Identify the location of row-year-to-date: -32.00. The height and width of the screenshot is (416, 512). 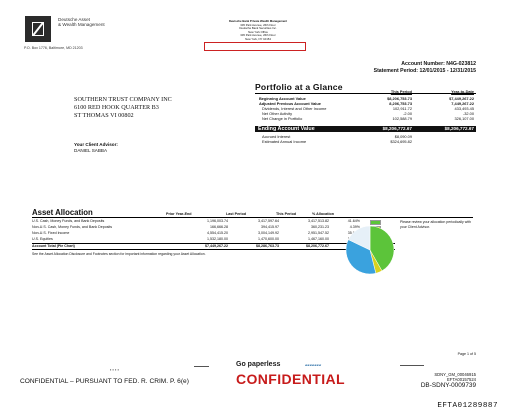
(468, 113).